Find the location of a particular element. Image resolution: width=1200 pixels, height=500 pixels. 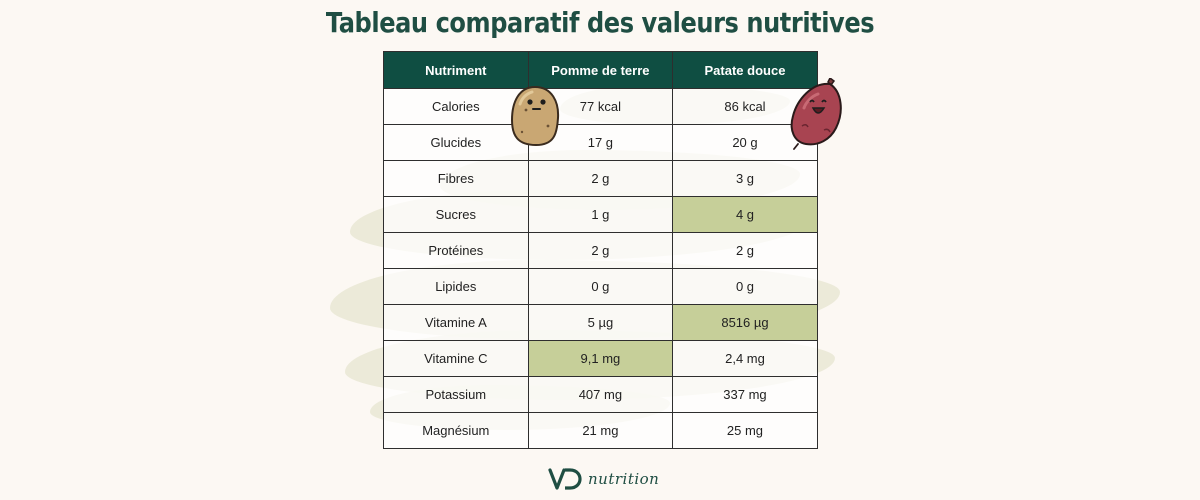

table-row: Vitamine C 9,1 mg 2,4 mg is located at coordinates (600, 358).